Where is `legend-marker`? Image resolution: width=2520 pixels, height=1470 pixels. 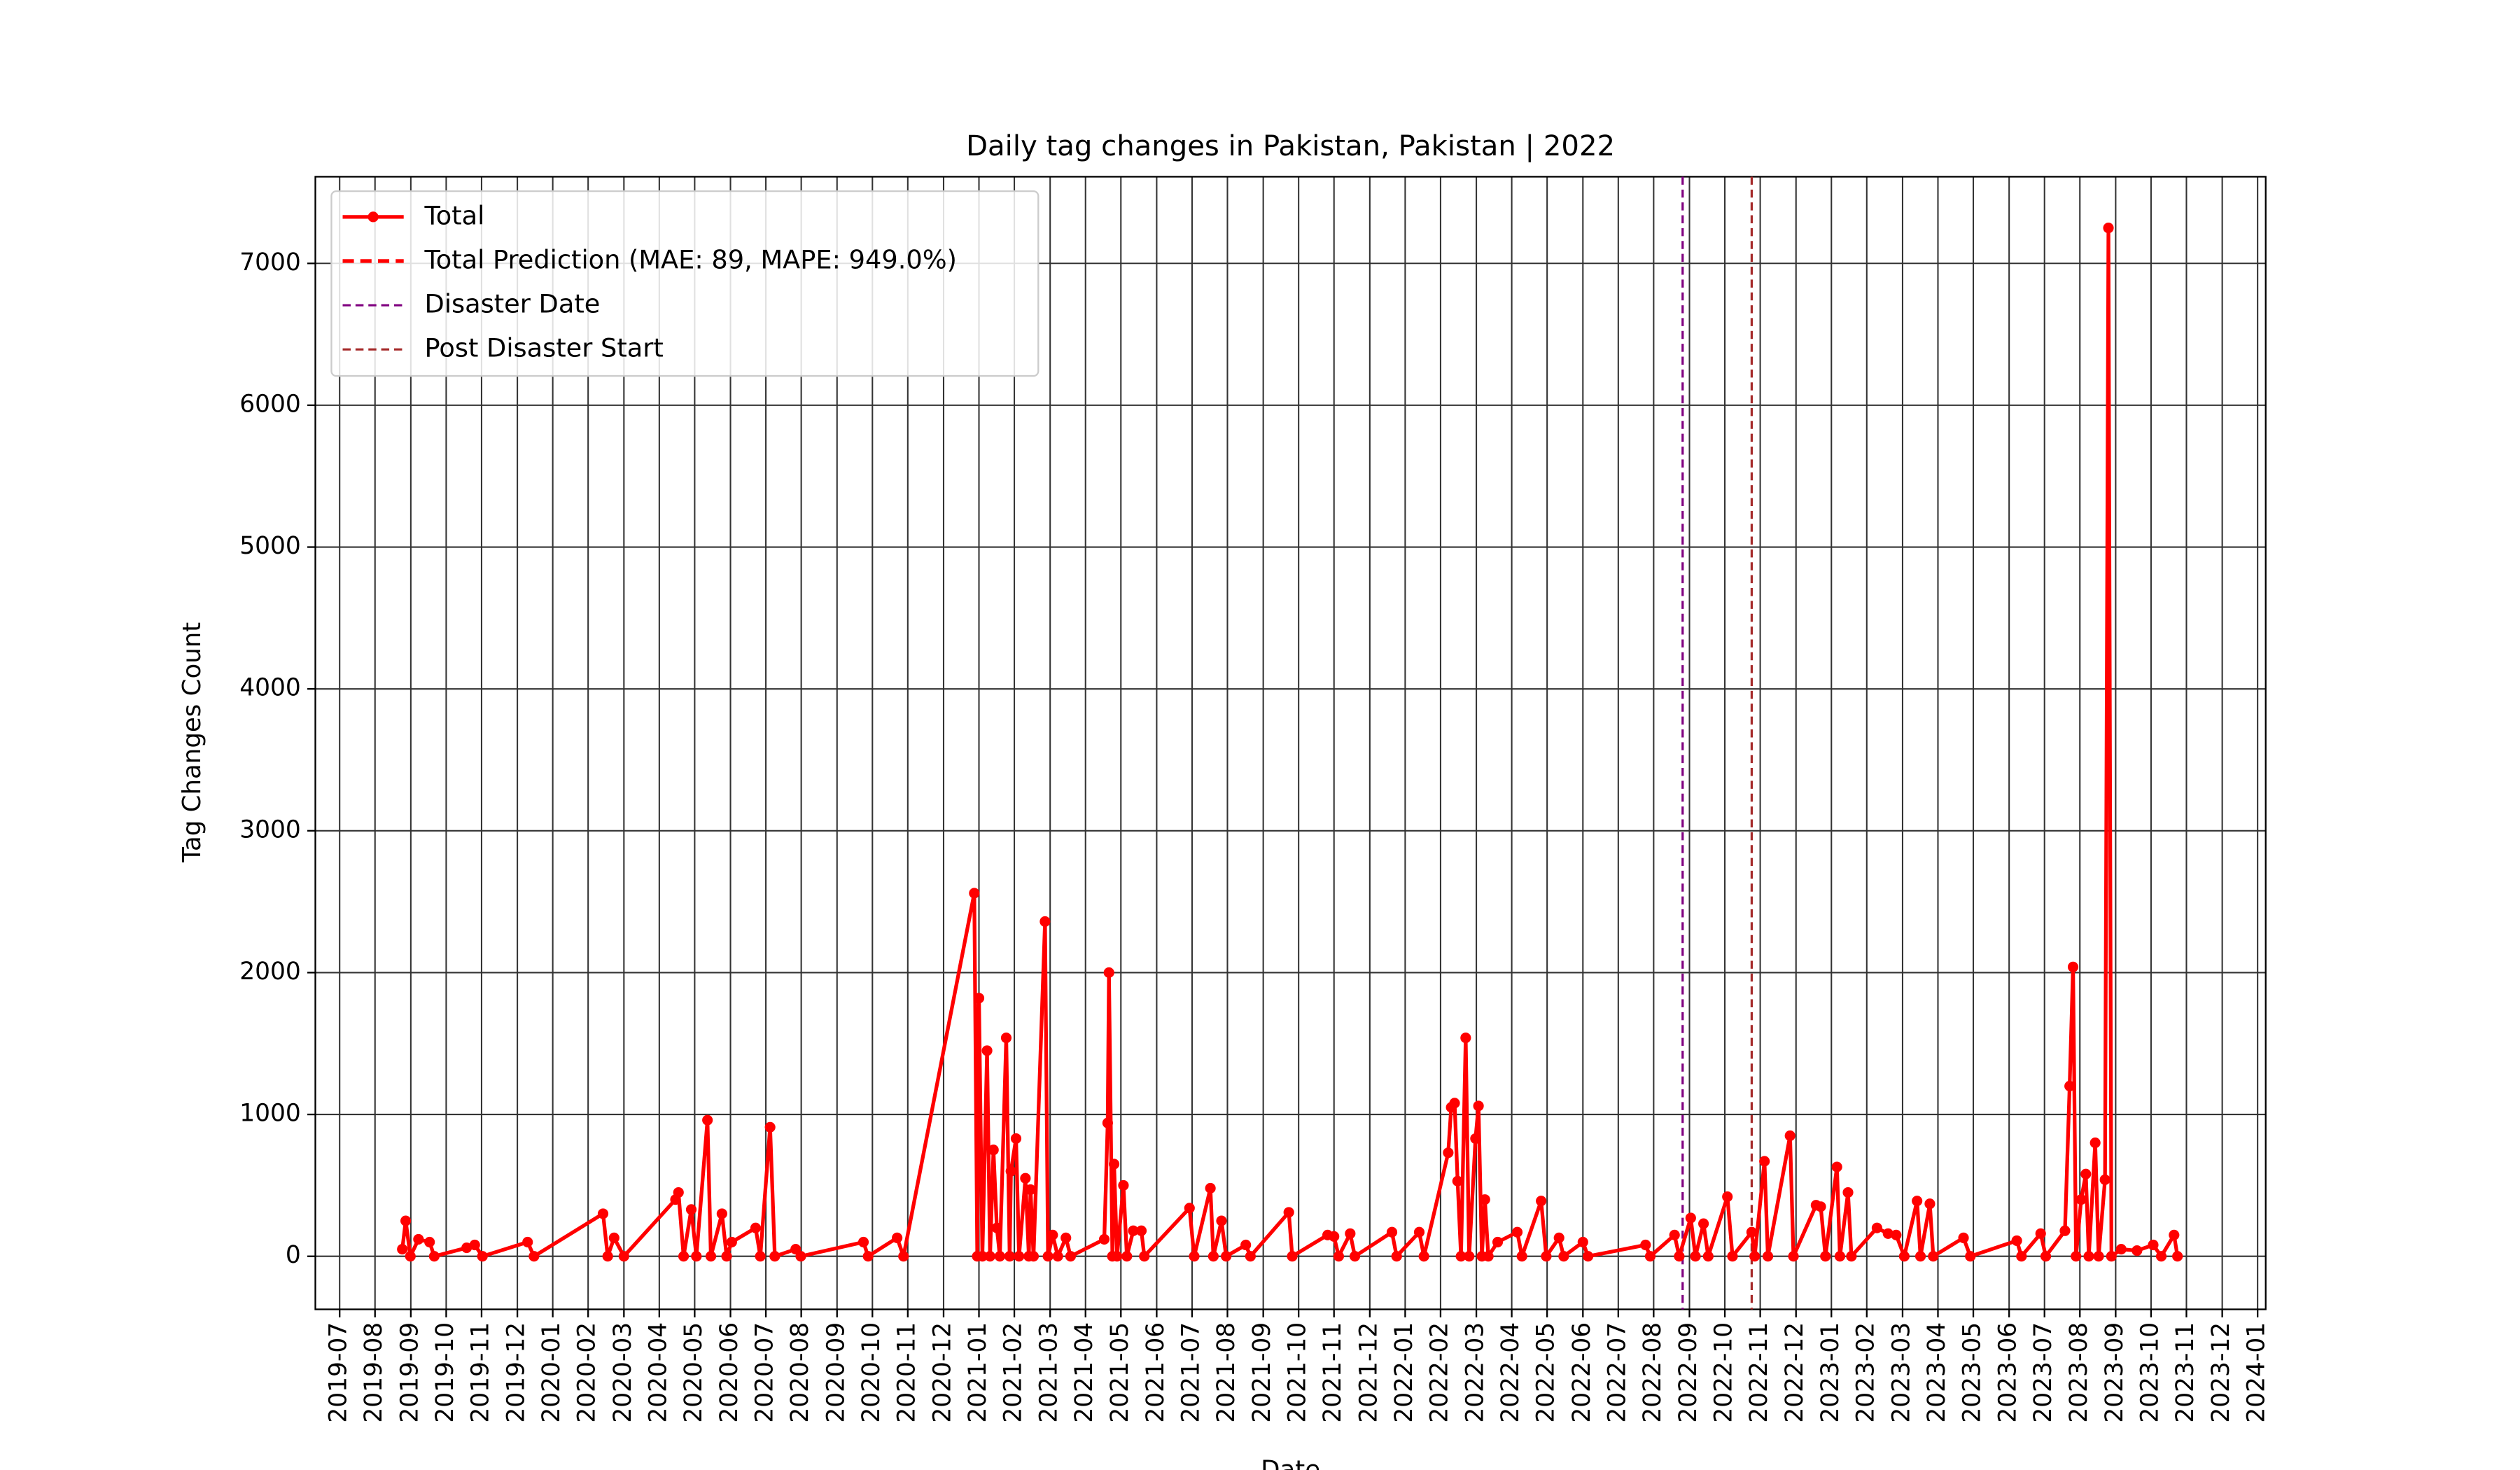
legend-marker is located at coordinates (373, 217).